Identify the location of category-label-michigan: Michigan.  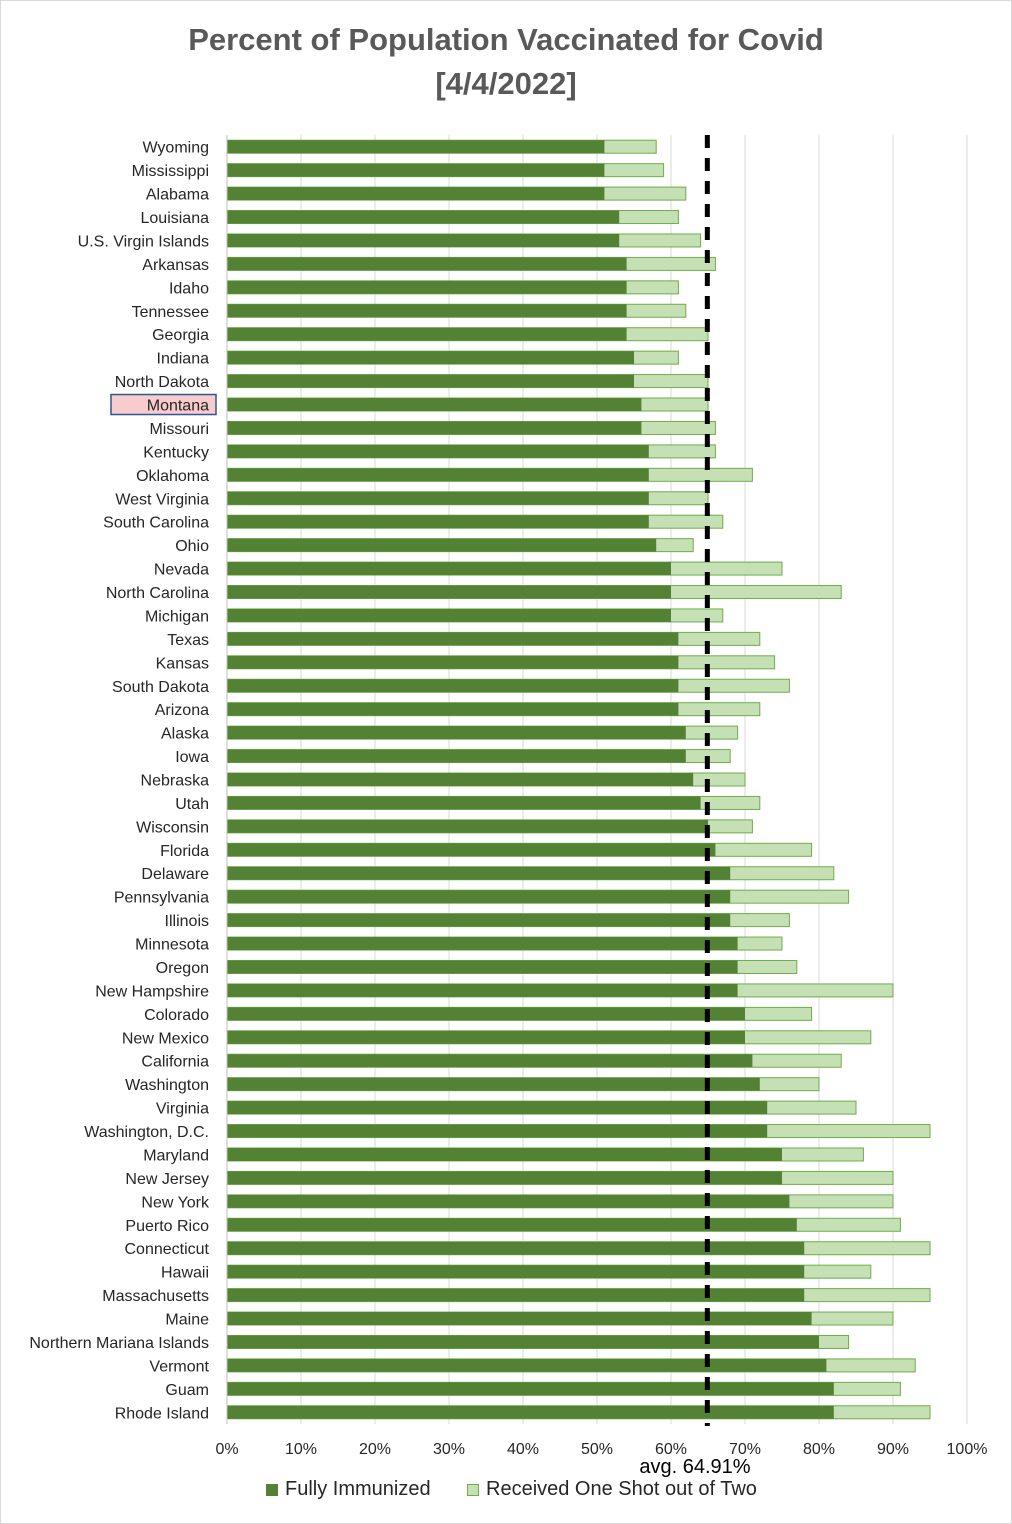
(177, 616).